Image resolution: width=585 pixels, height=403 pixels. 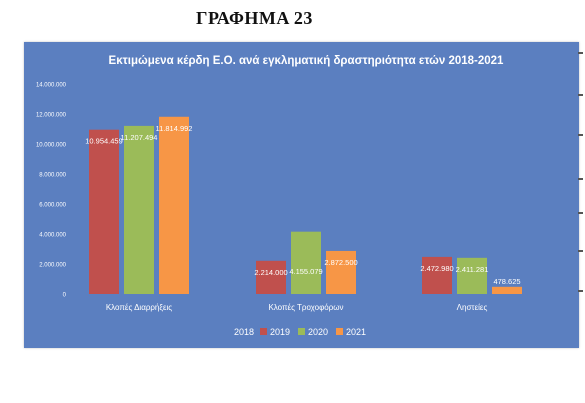 What do you see at coordinates (305, 271) in the screenshot?
I see `data-label: 4.155.079` at bounding box center [305, 271].